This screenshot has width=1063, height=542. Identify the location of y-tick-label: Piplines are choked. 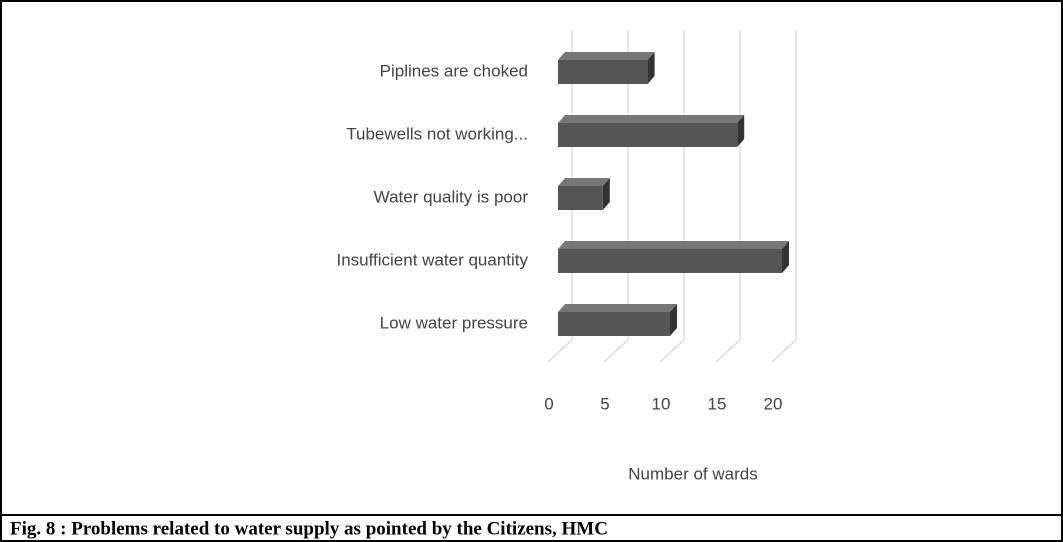
(454, 70).